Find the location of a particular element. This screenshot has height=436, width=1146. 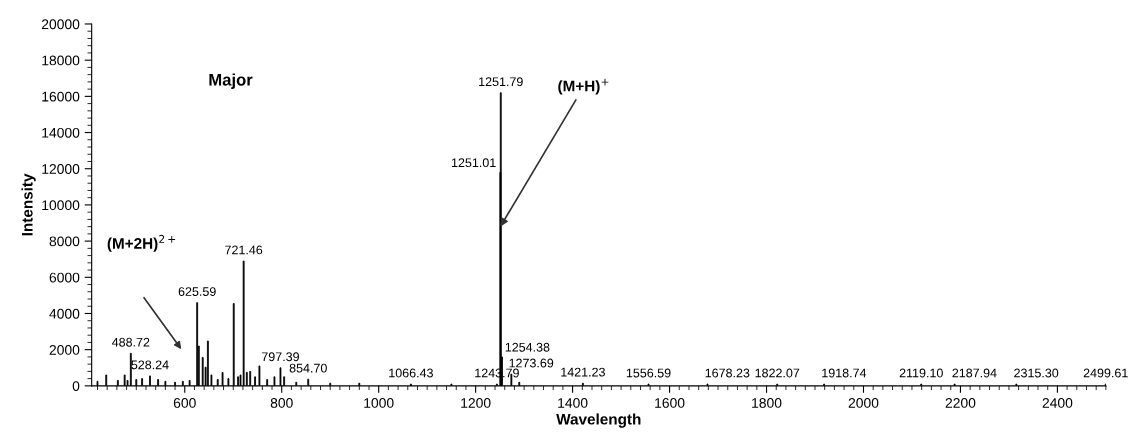

annotation: (M+H)$^{+}$ is located at coordinates (583, 86).